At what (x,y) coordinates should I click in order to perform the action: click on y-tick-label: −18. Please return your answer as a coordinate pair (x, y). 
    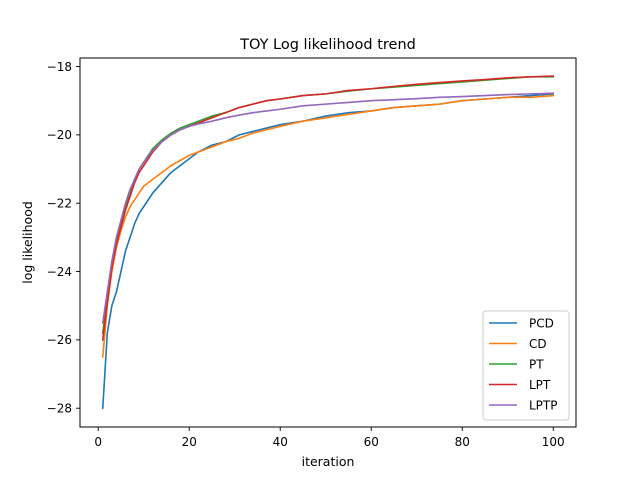
    Looking at the image, I should click on (59, 67).